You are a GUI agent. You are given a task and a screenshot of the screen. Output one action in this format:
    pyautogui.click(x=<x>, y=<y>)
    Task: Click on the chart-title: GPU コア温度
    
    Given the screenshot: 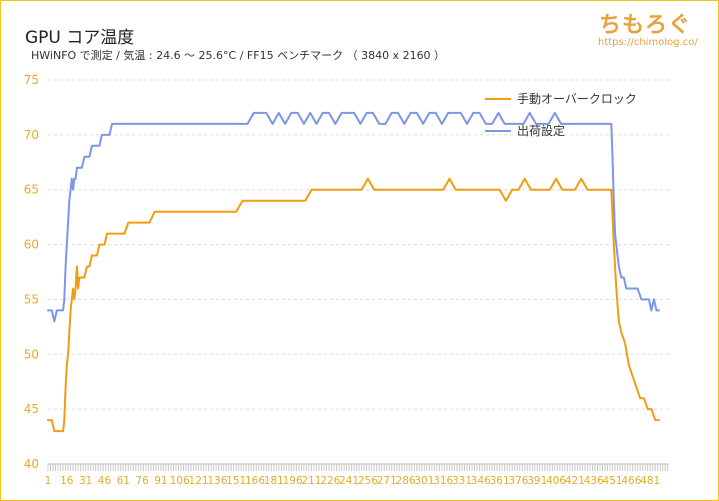 What is the action you would take?
    pyautogui.click(x=80, y=38)
    